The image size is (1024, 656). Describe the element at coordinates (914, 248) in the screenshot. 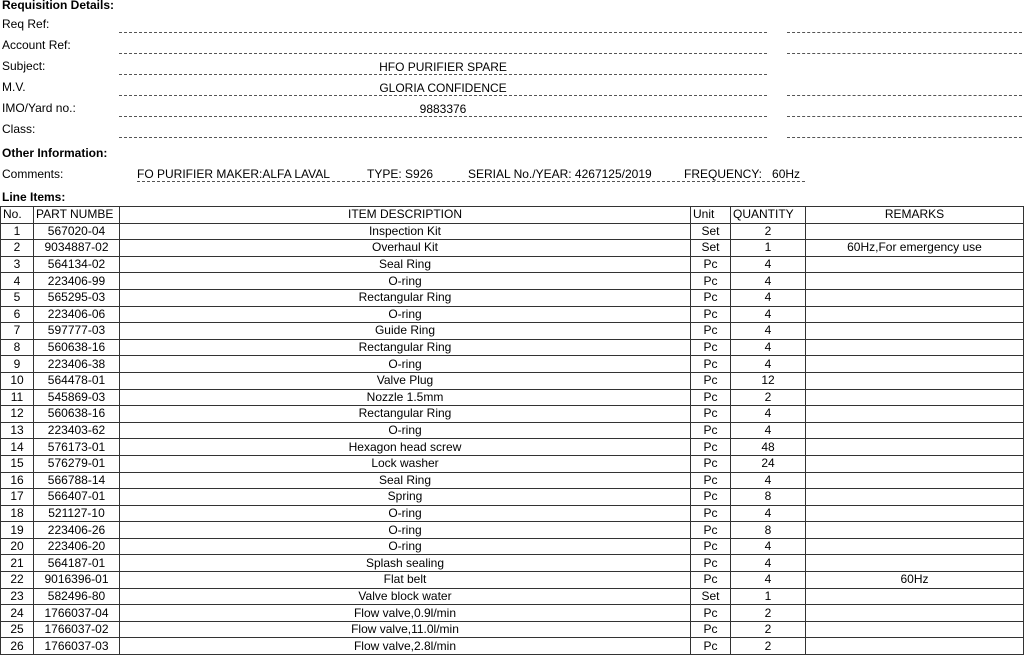

I see `cell-remarks: 60Hz,For emergency use` at that location.